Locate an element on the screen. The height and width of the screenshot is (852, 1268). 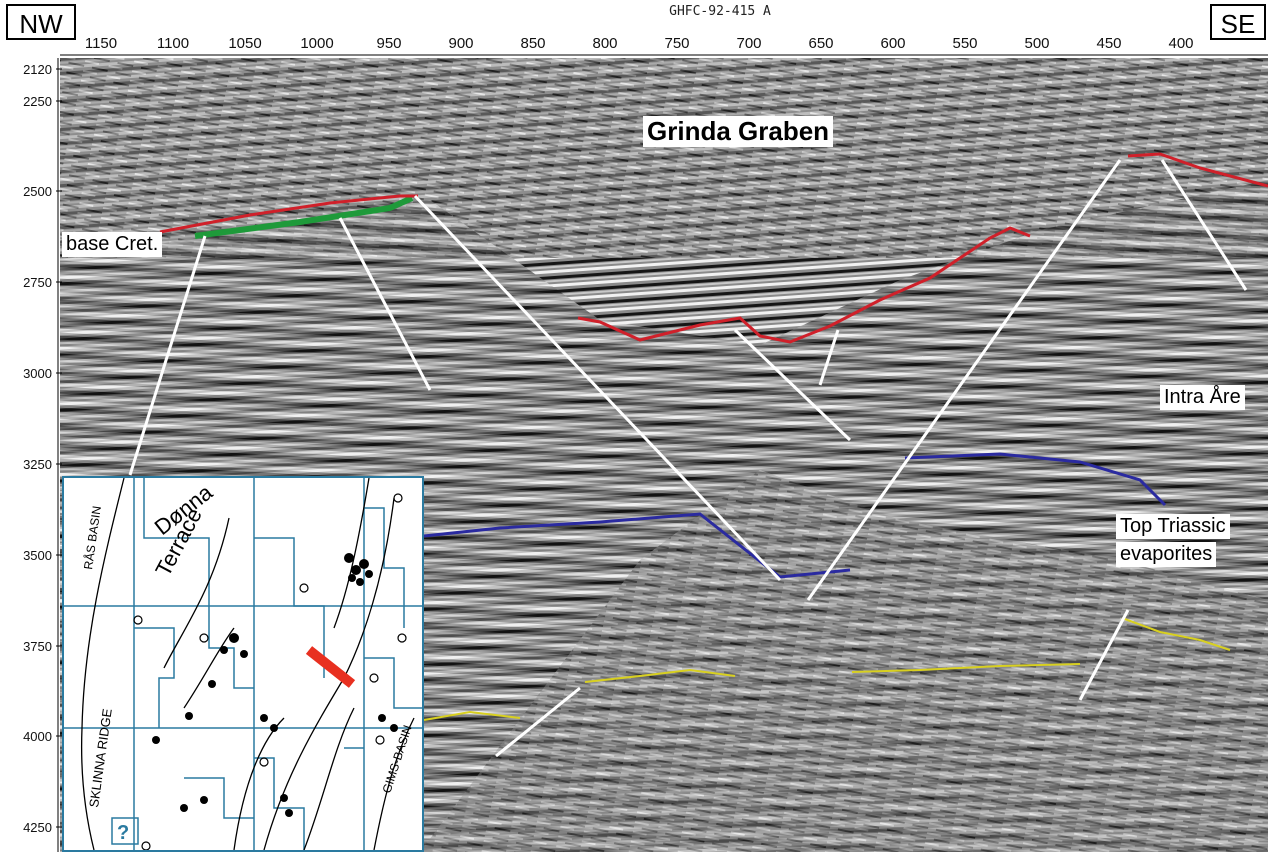
triassic-horizon-center-west is located at coordinates (660, 675).